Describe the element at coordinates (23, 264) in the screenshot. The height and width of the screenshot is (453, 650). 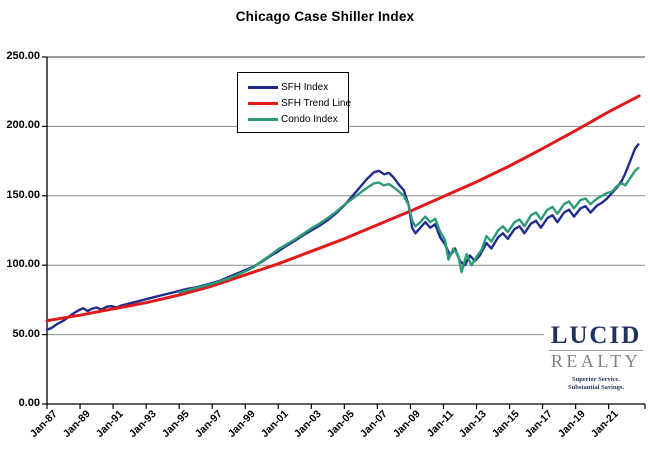
I see `y-axis-label: 100.00` at that location.